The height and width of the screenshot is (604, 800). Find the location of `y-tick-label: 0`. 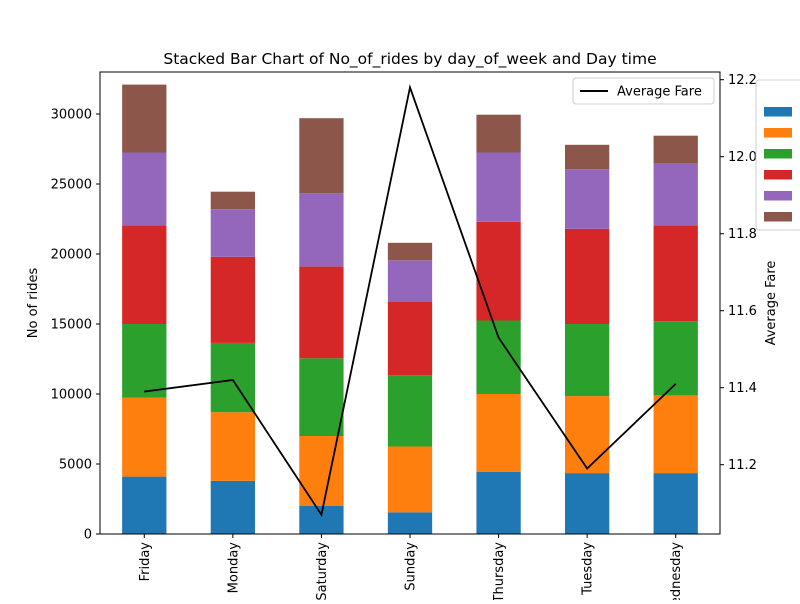

y-tick-label: 0 is located at coordinates (88, 535).